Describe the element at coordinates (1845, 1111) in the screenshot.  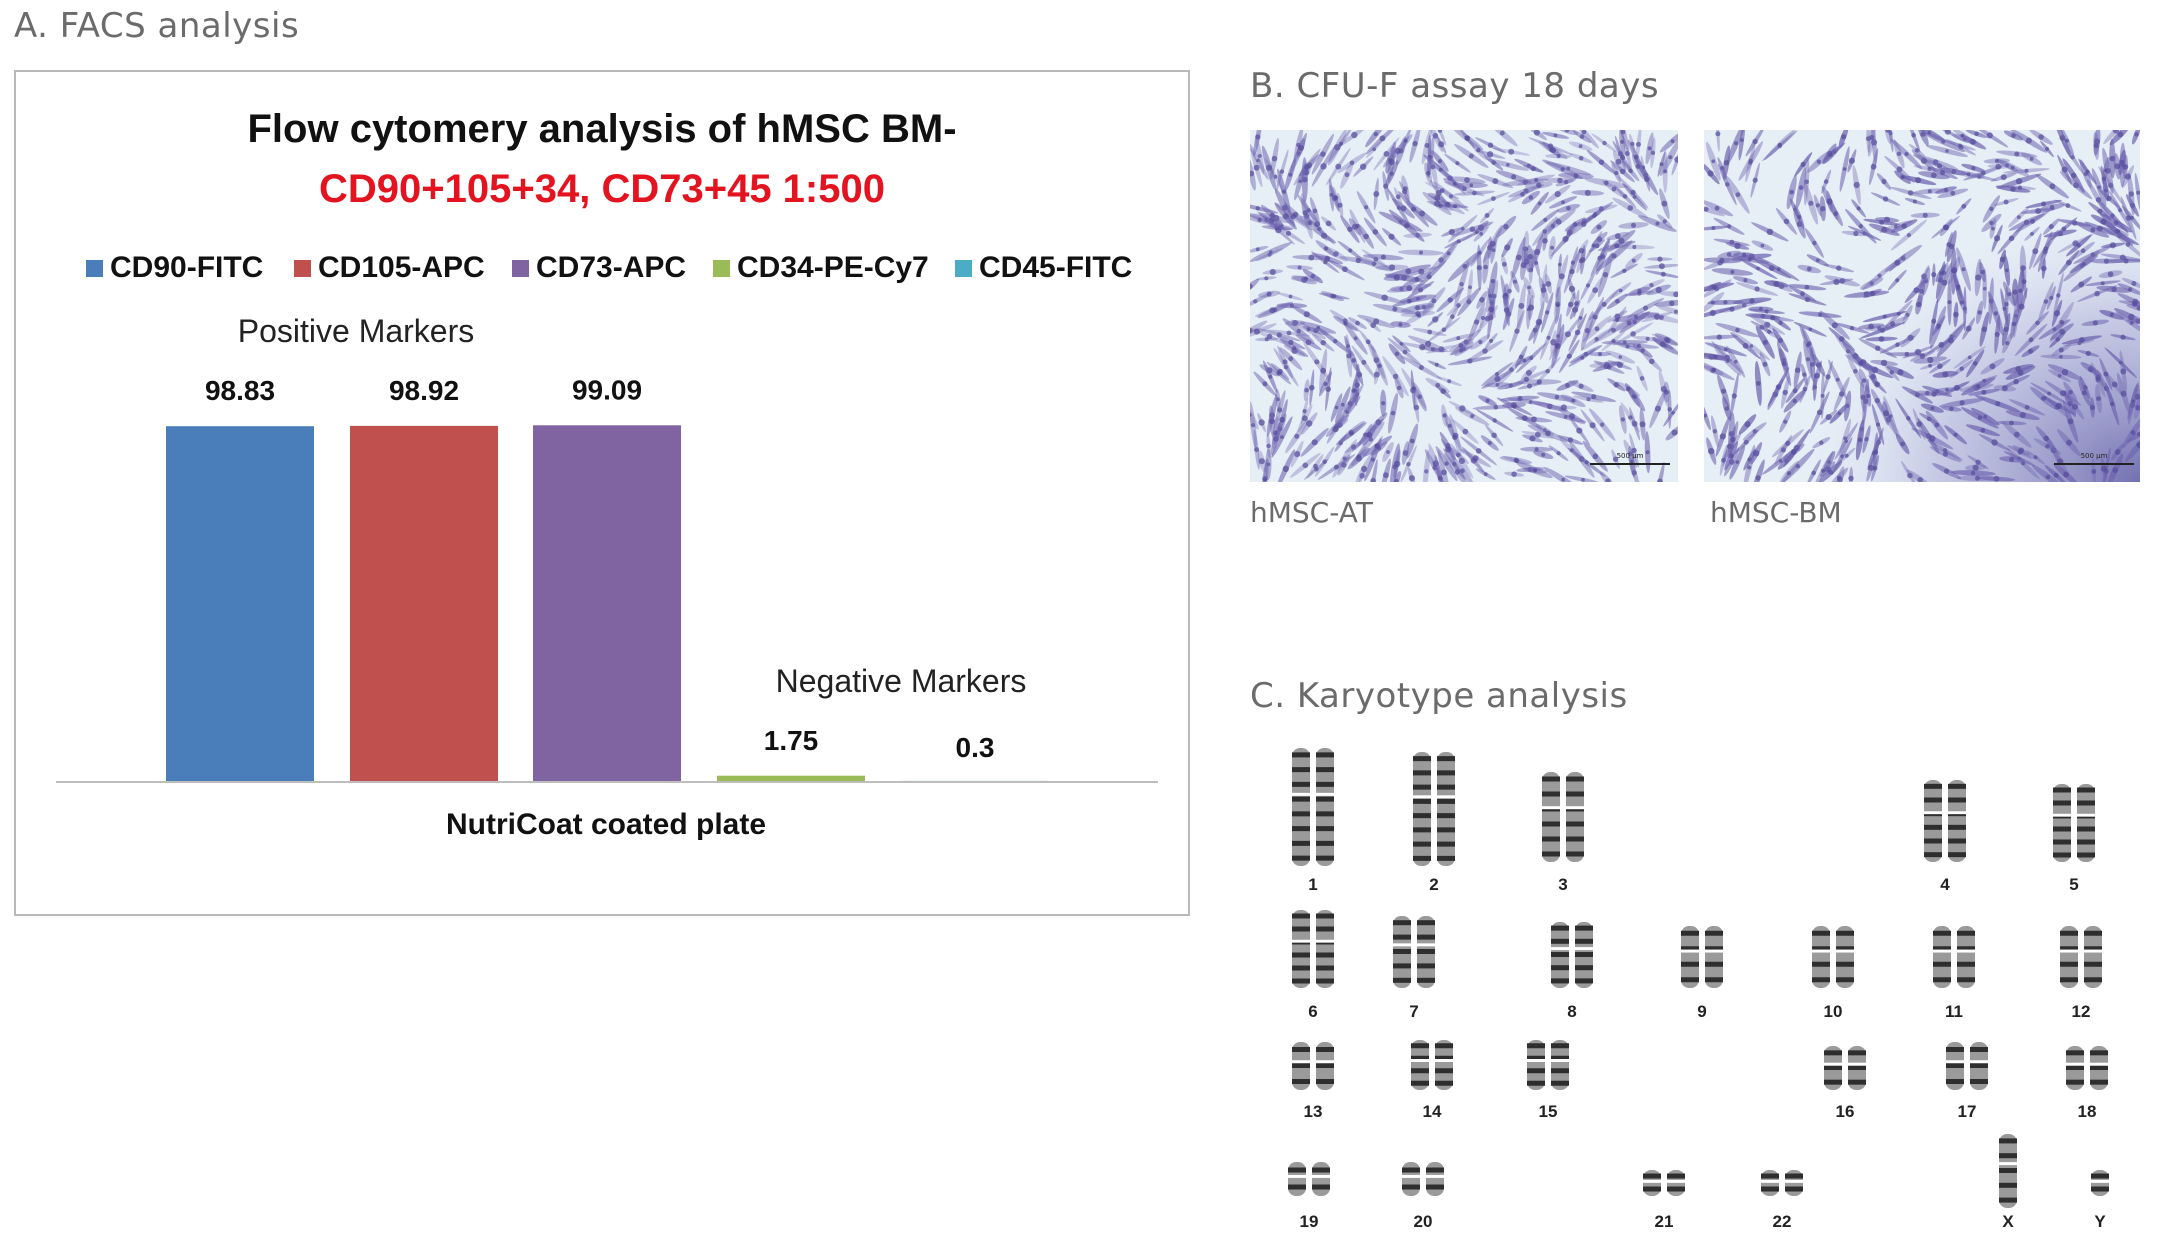
I see `chromosome-label-16: 16` at that location.